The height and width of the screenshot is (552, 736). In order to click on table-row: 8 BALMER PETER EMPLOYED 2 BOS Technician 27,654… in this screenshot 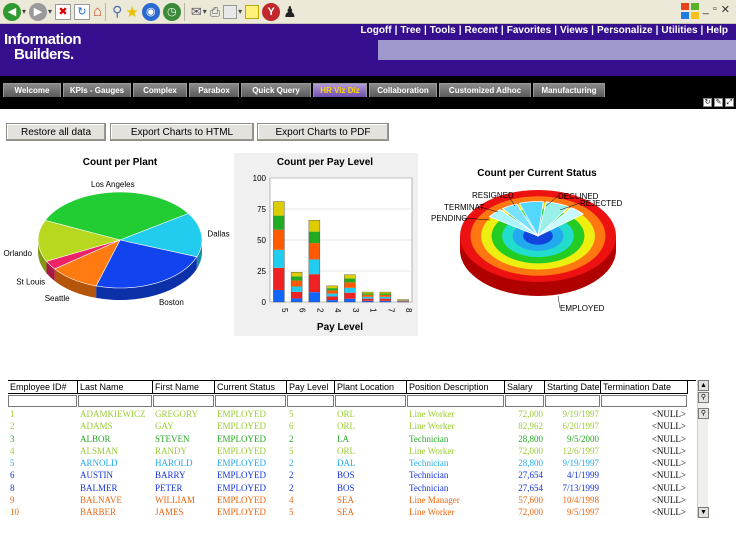, I will do `click(352, 488)`.